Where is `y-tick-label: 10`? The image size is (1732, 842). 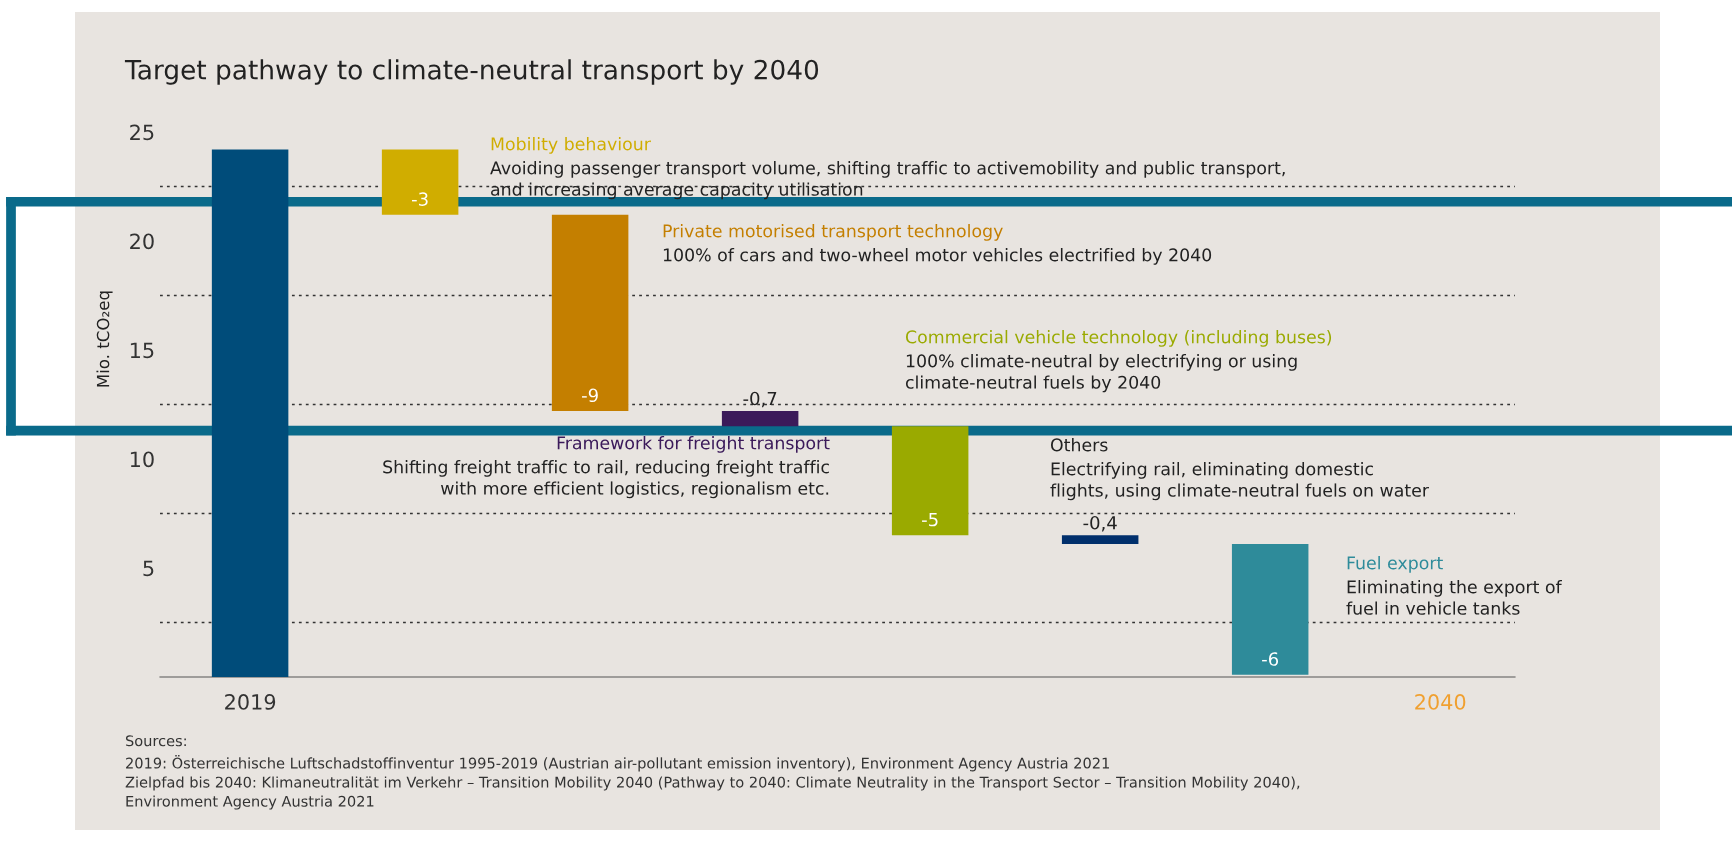
y-tick-label: 10 is located at coordinates (142, 459).